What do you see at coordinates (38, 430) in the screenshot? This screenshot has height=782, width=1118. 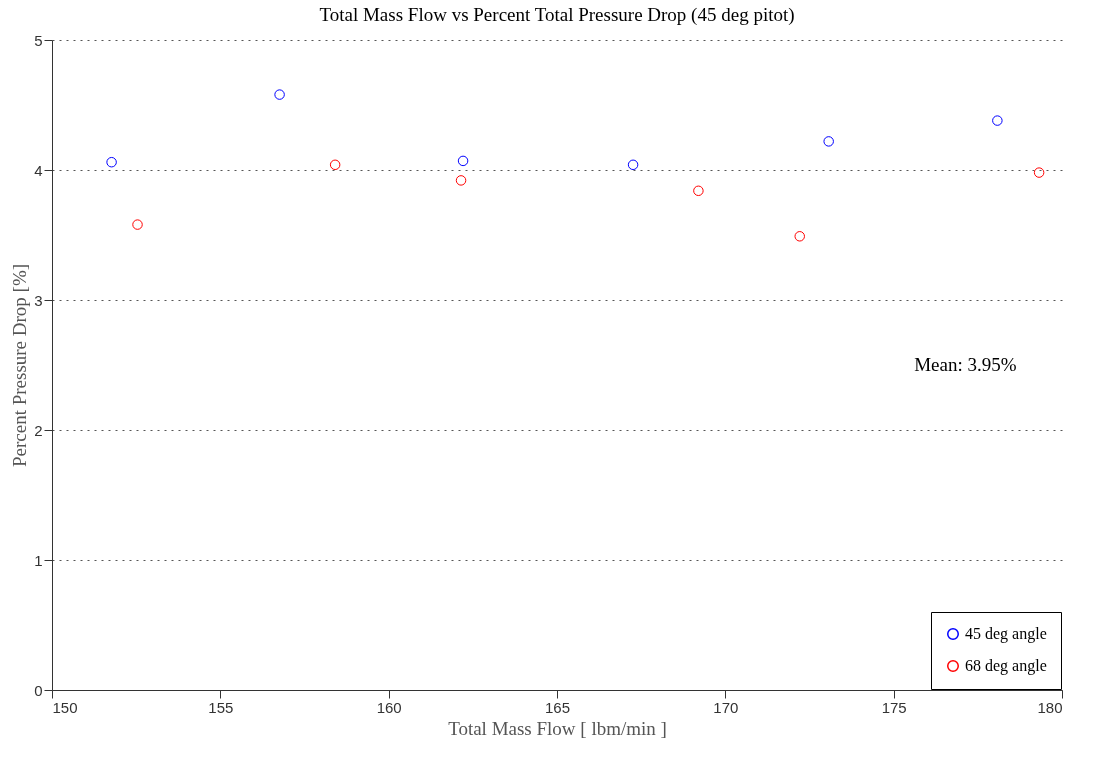 I see `y-tick-label: 2` at bounding box center [38, 430].